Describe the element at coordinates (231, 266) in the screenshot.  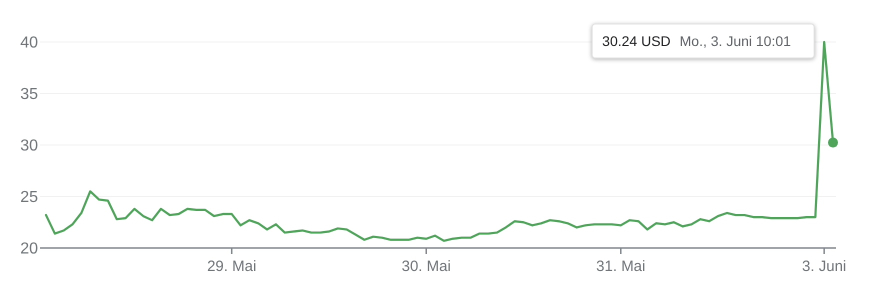
I see `x-tick-label: 29. Mai` at that location.